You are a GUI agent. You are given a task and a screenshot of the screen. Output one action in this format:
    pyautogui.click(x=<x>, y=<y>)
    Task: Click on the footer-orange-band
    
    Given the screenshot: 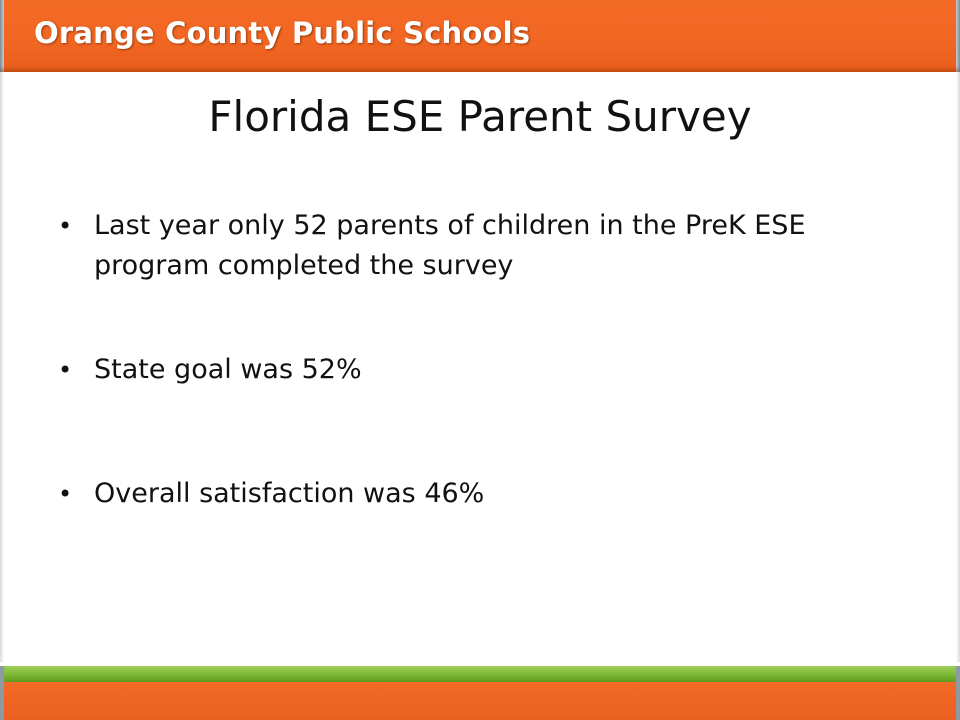 What is the action you would take?
    pyautogui.click(x=480, y=701)
    